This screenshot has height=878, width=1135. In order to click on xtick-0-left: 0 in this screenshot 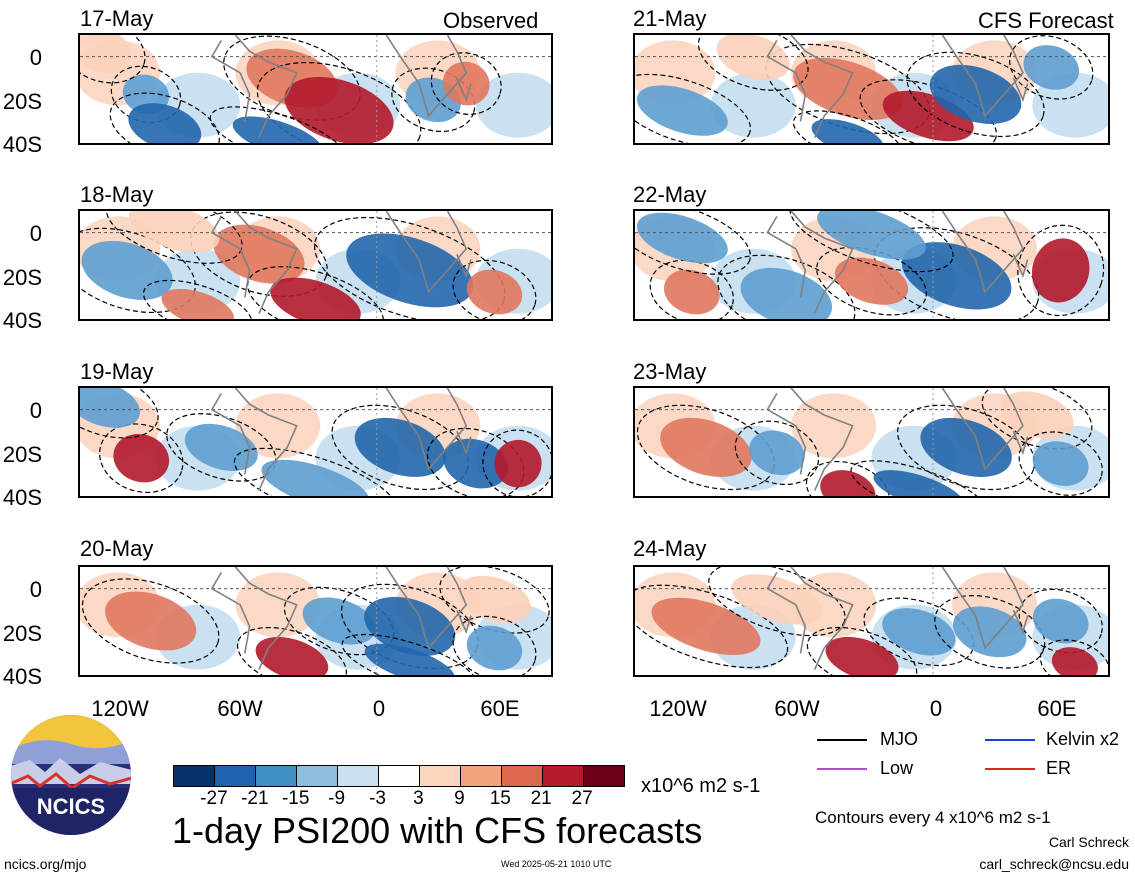, I will do `click(379, 708)`.